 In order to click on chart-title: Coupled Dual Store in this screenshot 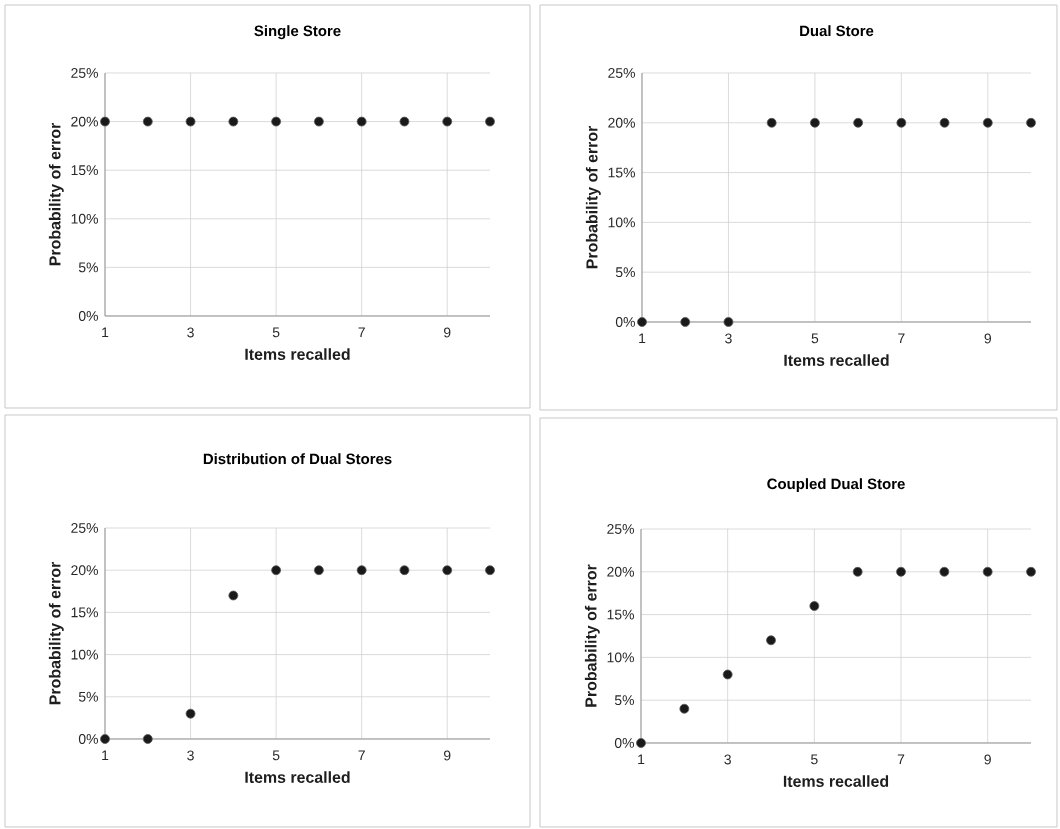, I will do `click(836, 485)`.